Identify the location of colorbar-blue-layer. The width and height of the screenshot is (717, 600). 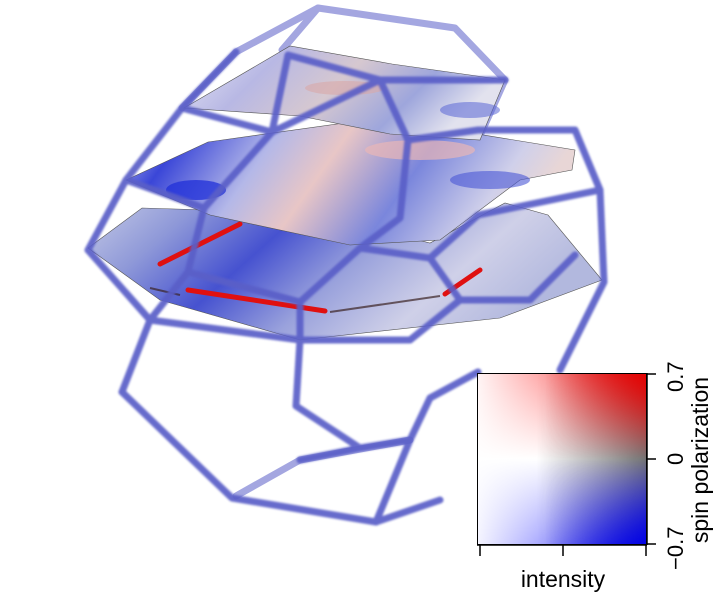
(562, 459).